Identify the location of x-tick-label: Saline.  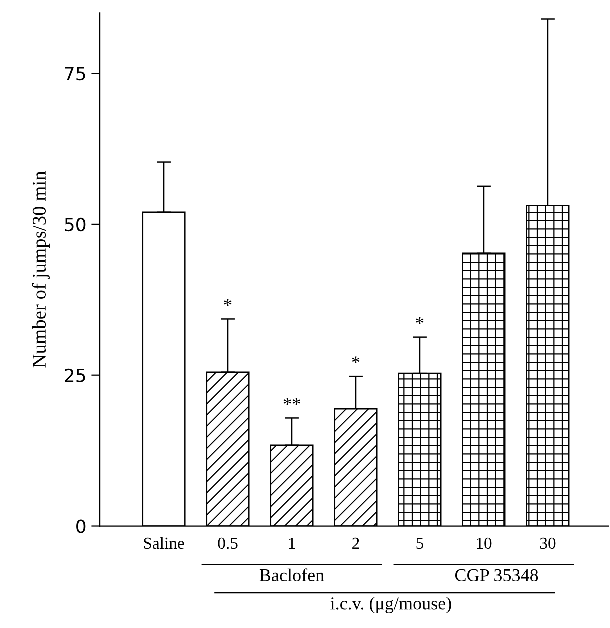
(164, 543).